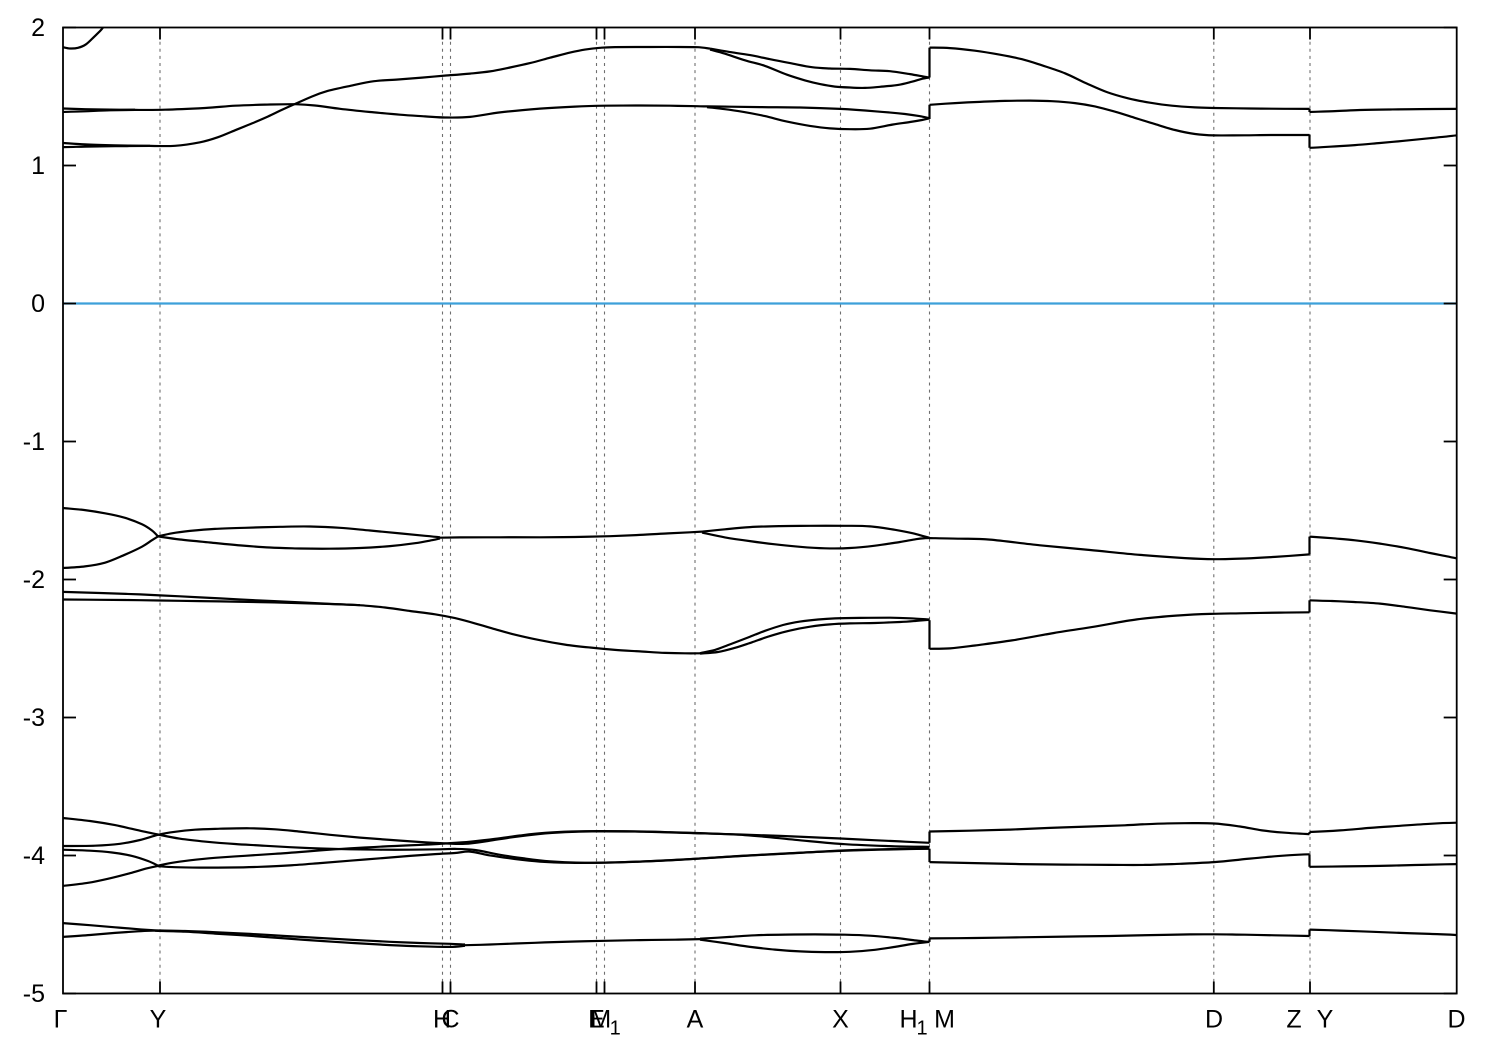 Image resolution: width=1500 pixels, height=1055 pixels. What do you see at coordinates (38, 304) in the screenshot?
I see `svg-text: 0` at bounding box center [38, 304].